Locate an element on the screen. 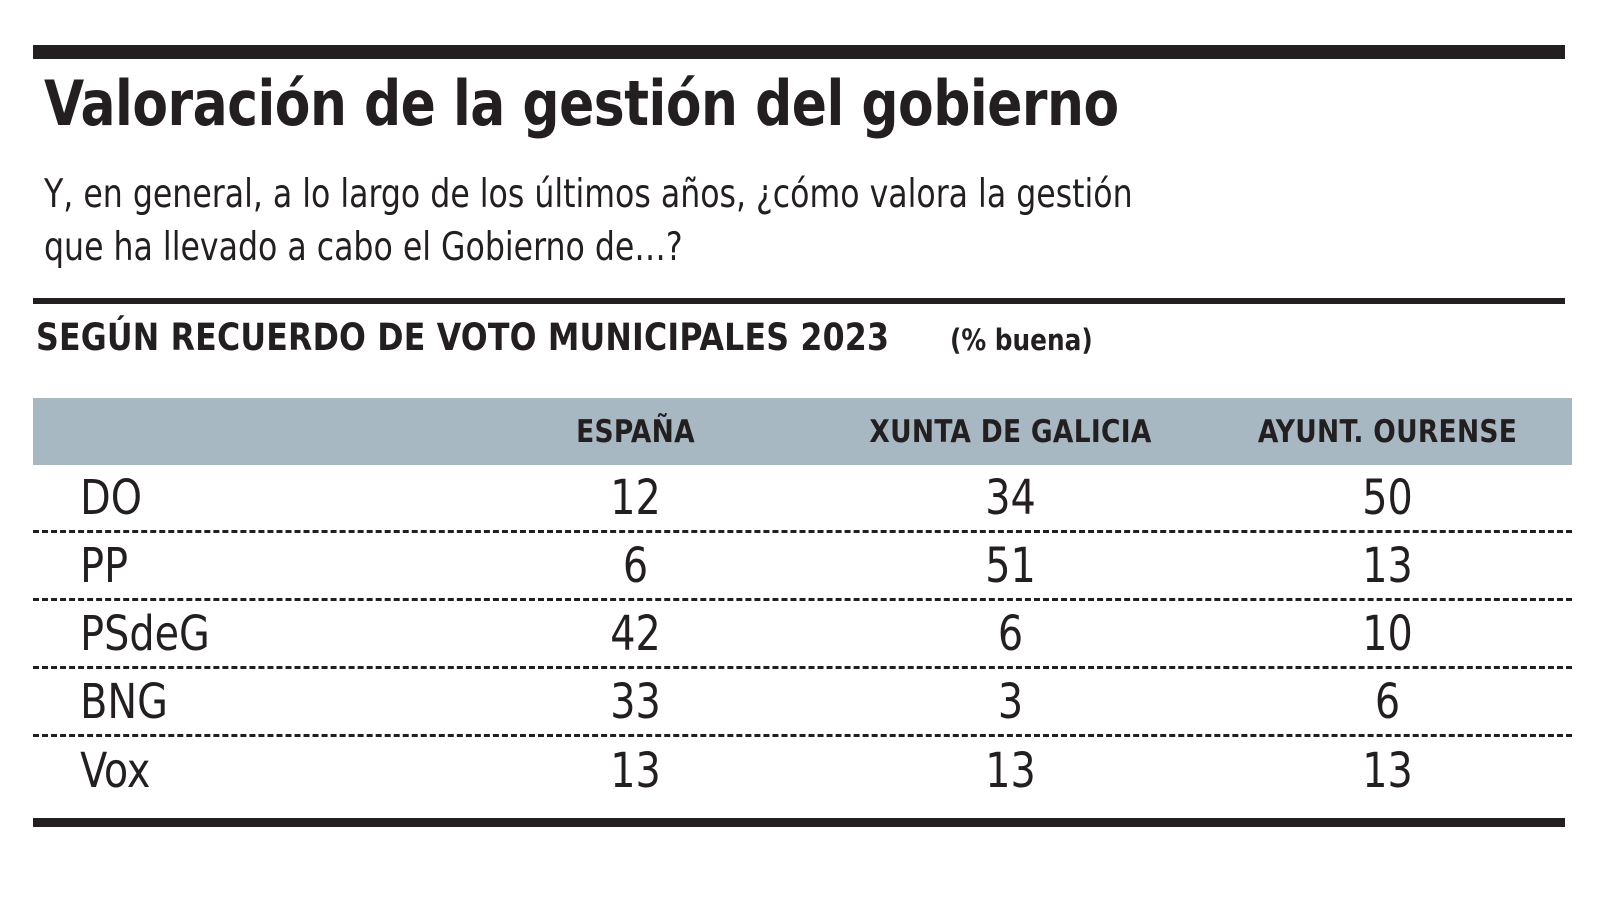  table-row: DO 12 34 50 is located at coordinates (802, 499).